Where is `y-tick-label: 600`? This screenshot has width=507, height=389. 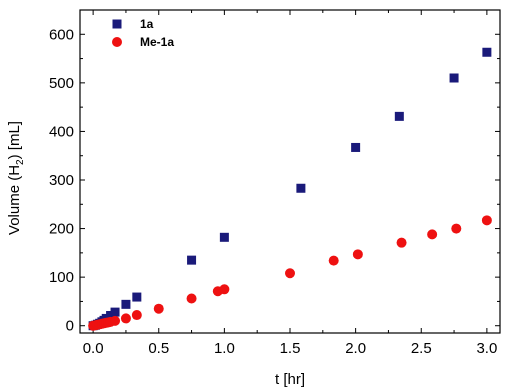
y-tick-label: 600 is located at coordinates (61, 34).